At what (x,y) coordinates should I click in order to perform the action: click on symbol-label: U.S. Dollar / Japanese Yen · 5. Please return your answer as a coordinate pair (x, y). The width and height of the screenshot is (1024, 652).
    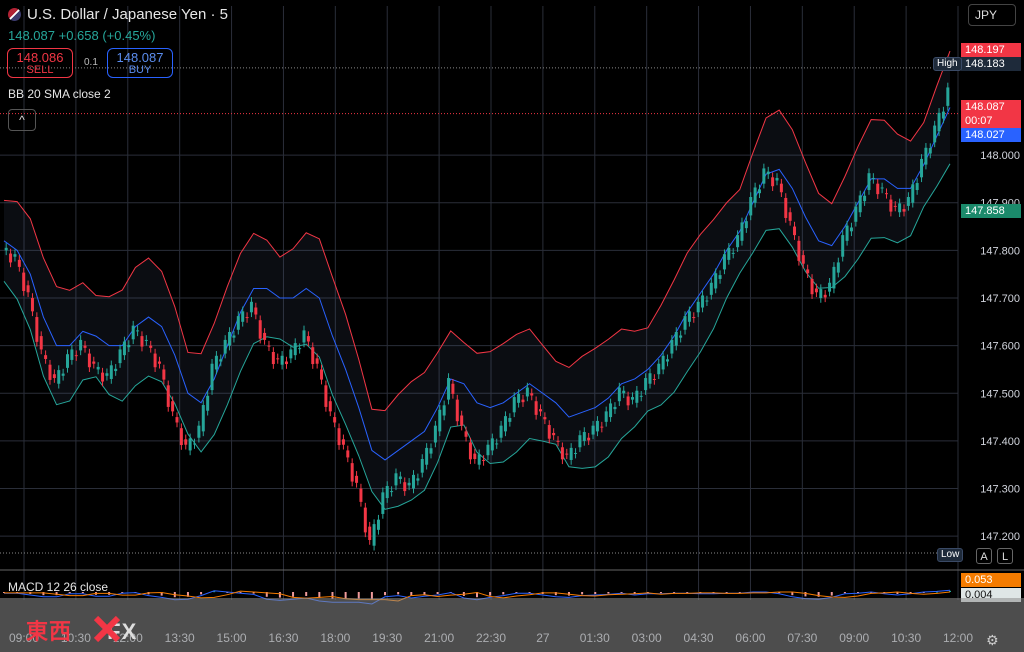
    Looking at the image, I should click on (127, 14).